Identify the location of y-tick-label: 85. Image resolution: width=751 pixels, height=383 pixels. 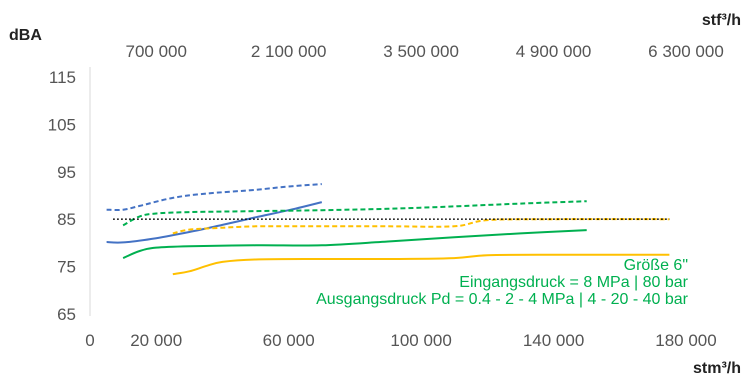
(66, 219).